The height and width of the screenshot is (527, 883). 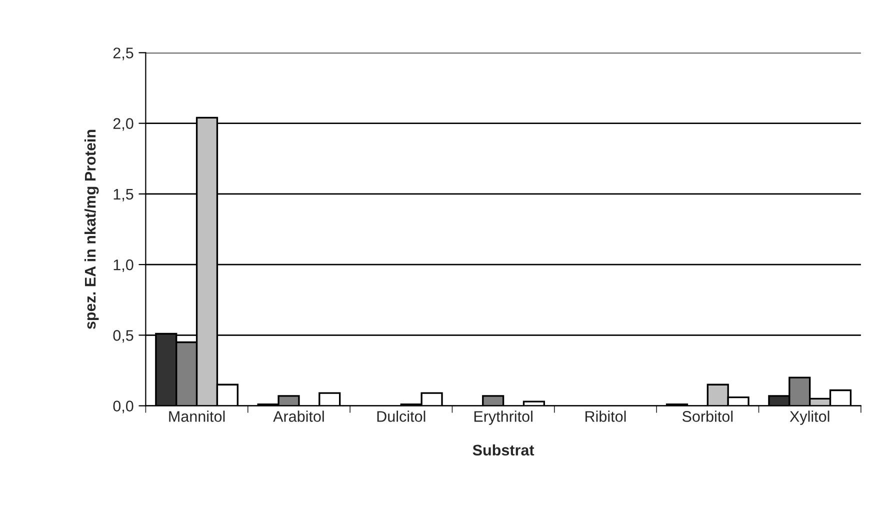 What do you see at coordinates (707, 416) in the screenshot?
I see `x-tick-label: Sorbitol` at bounding box center [707, 416].